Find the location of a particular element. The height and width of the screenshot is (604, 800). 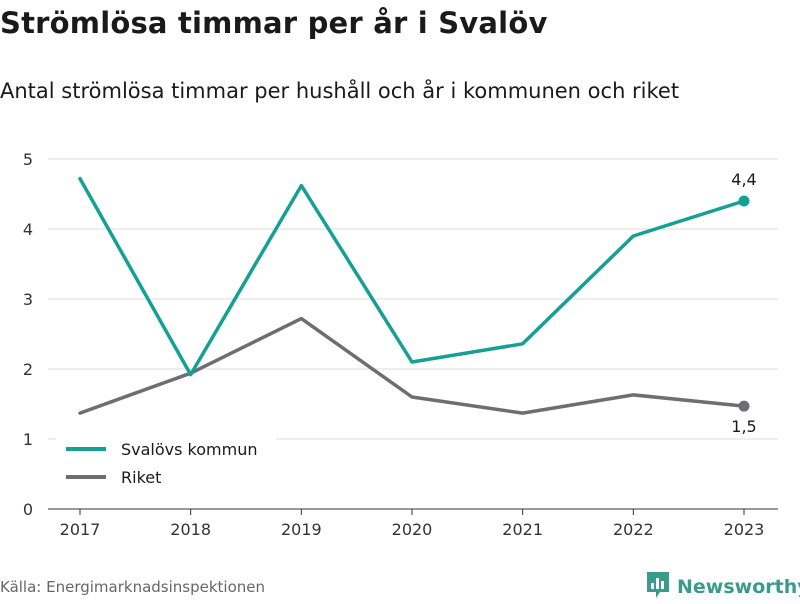

data-label: 1,5 is located at coordinates (743, 426).